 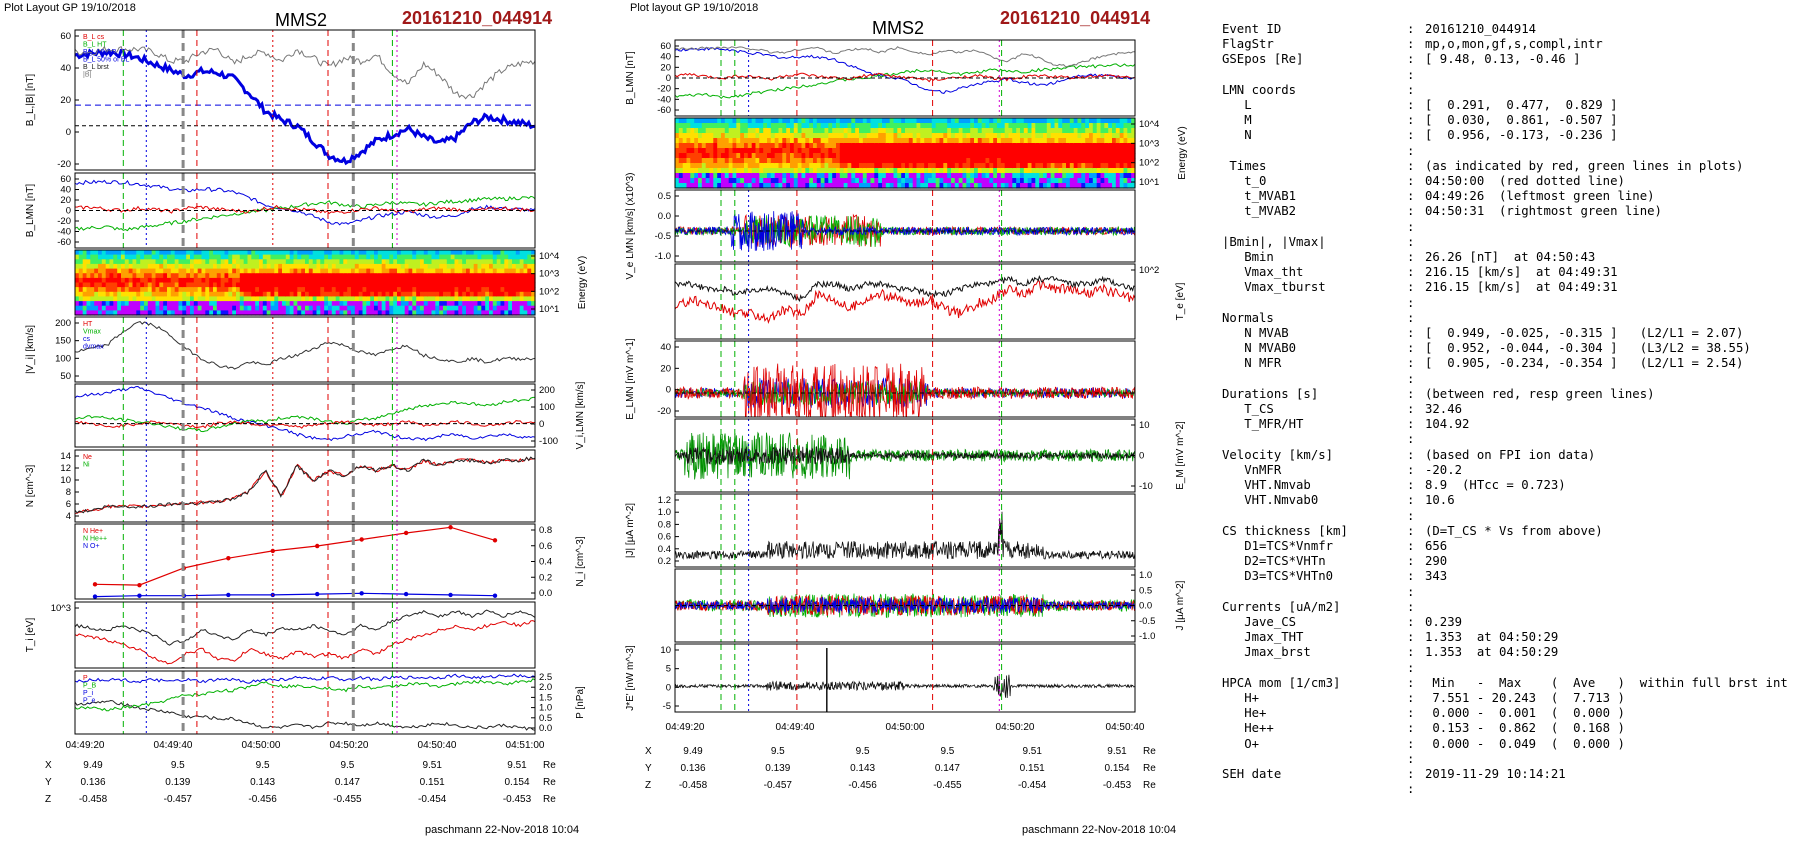 What do you see at coordinates (68, 492) in the screenshot?
I see `tick-label: 8` at bounding box center [68, 492].